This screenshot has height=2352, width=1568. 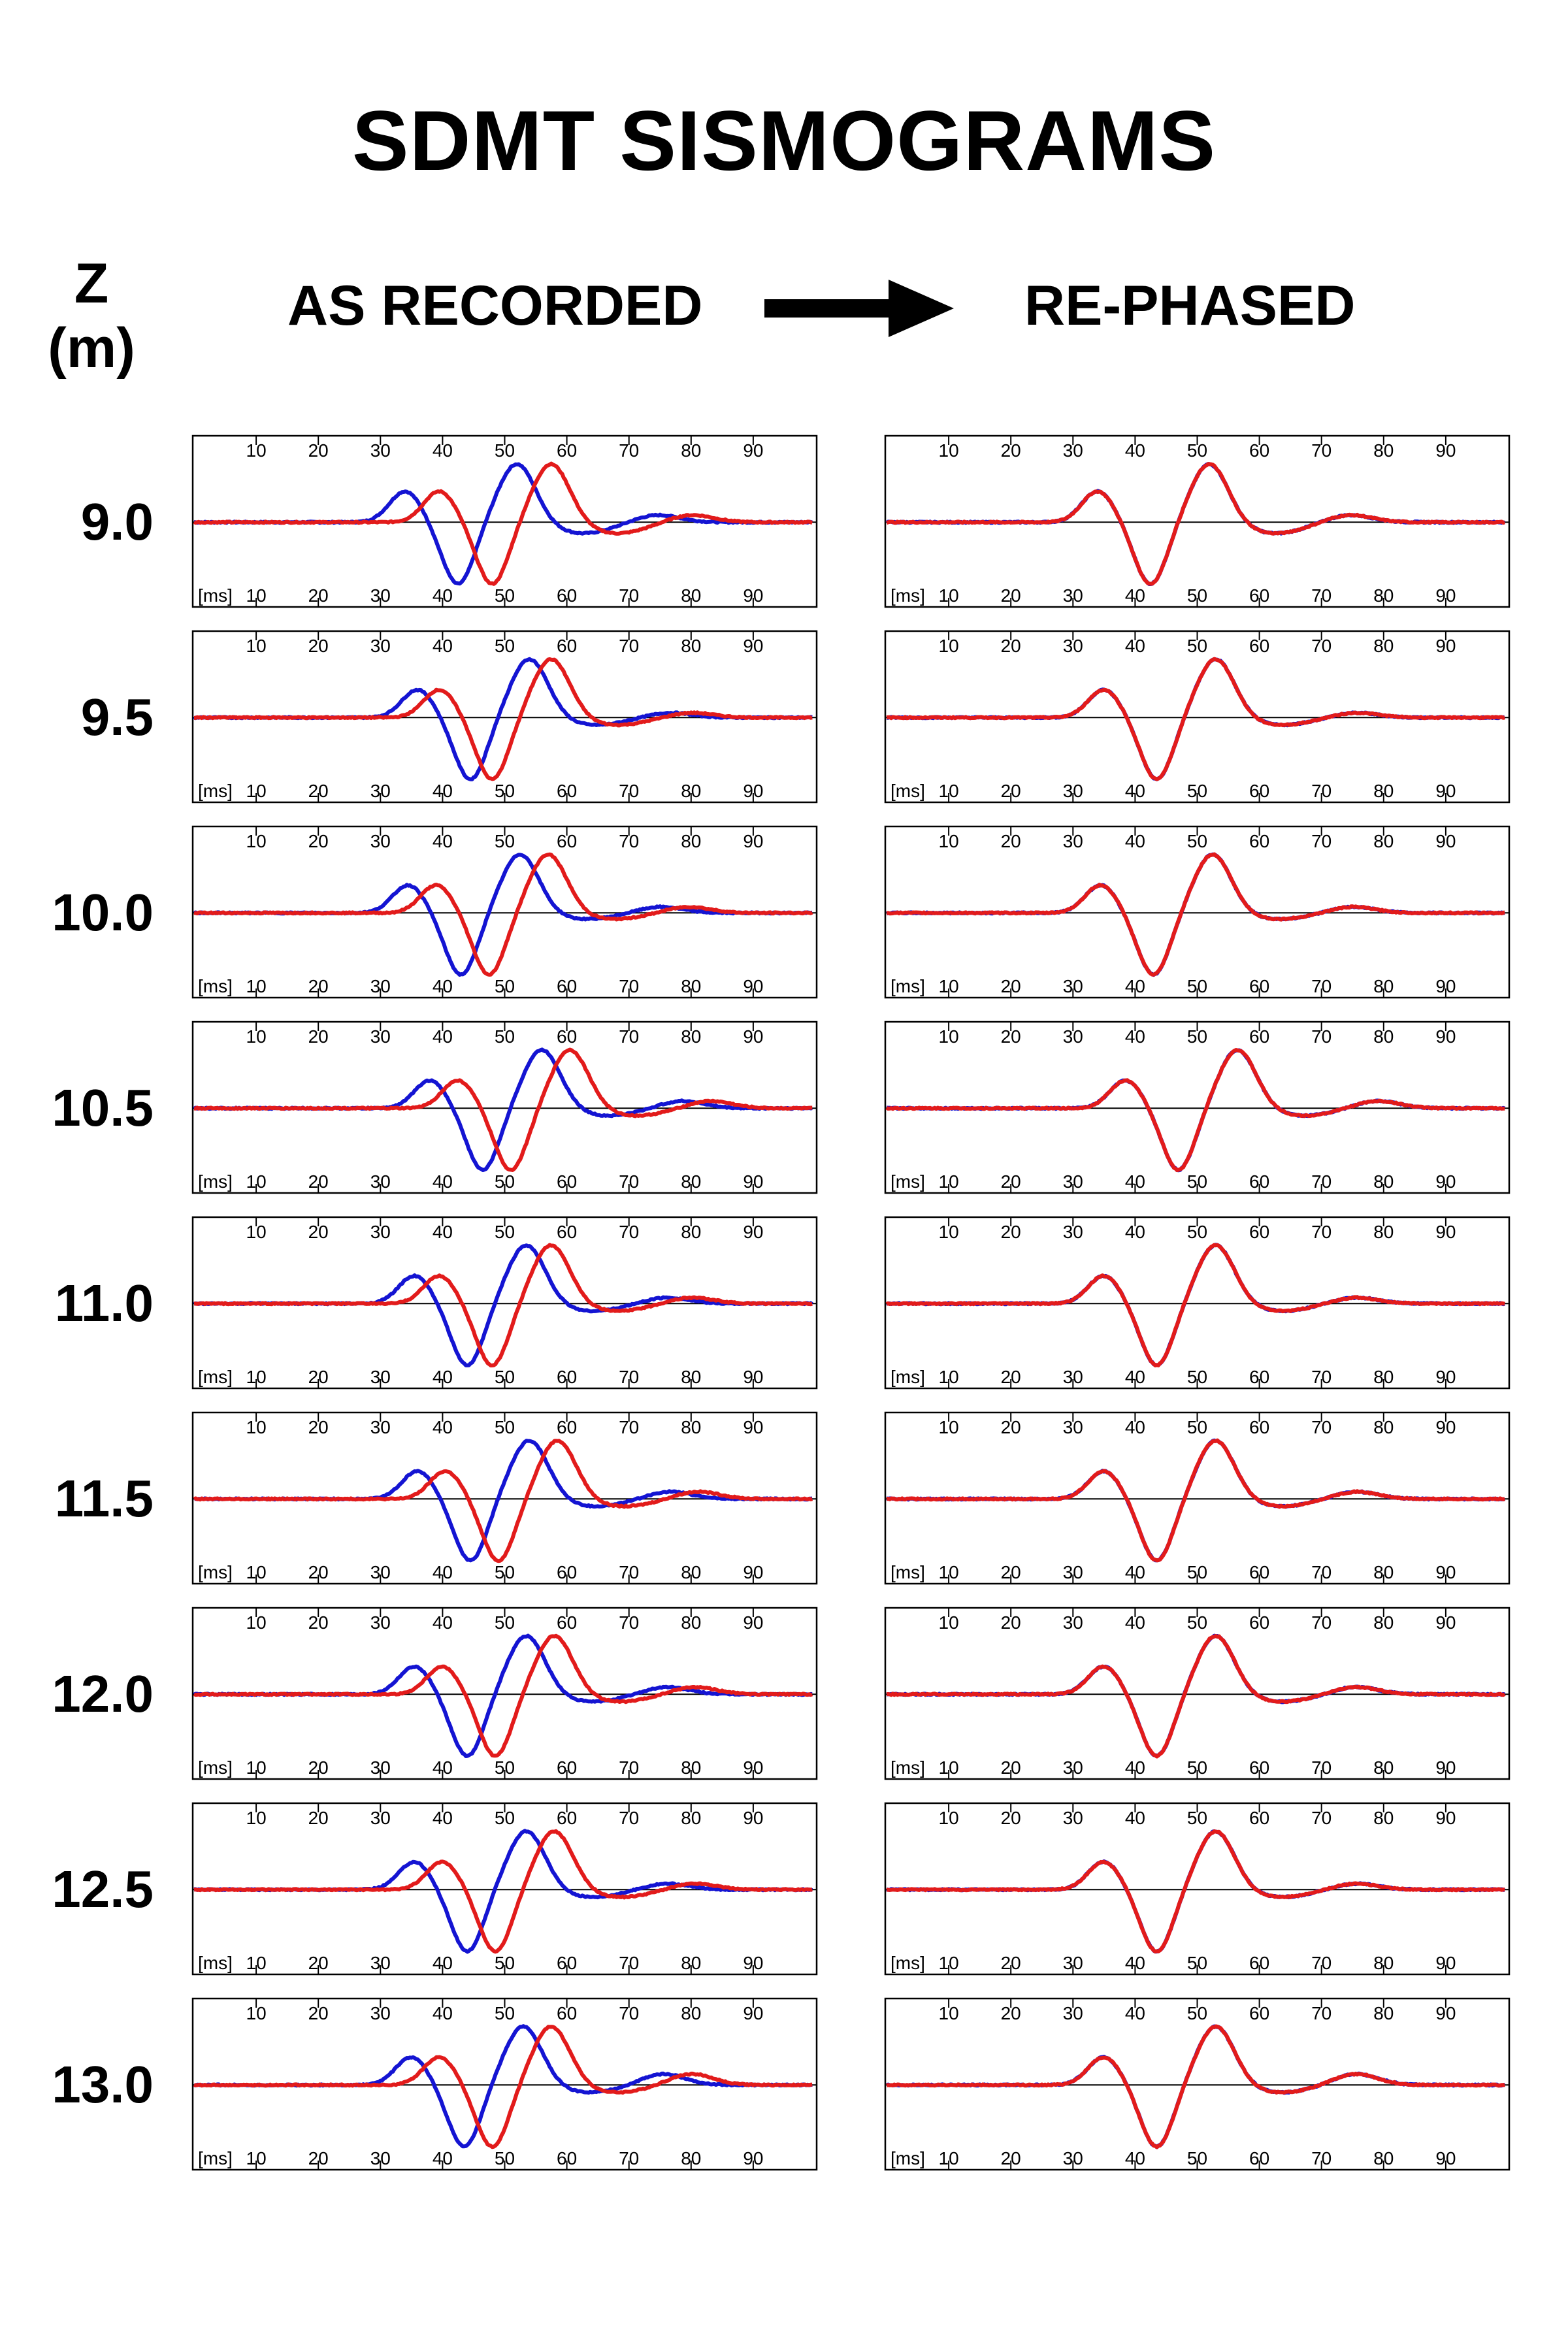 What do you see at coordinates (784, 140) in the screenshot?
I see `page-title: SDMT SISMOGRAMS` at bounding box center [784, 140].